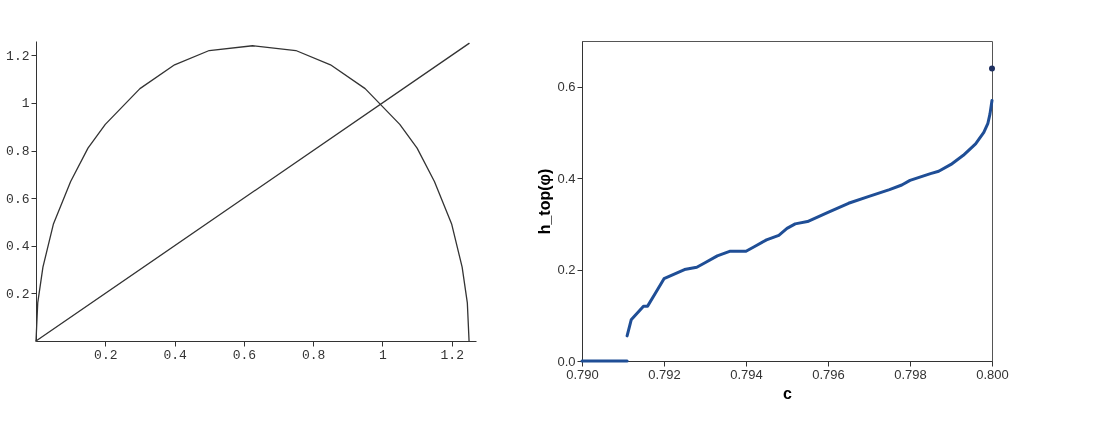 The image size is (1107, 430). I want to click on x-axis-title: c, so click(788, 393).